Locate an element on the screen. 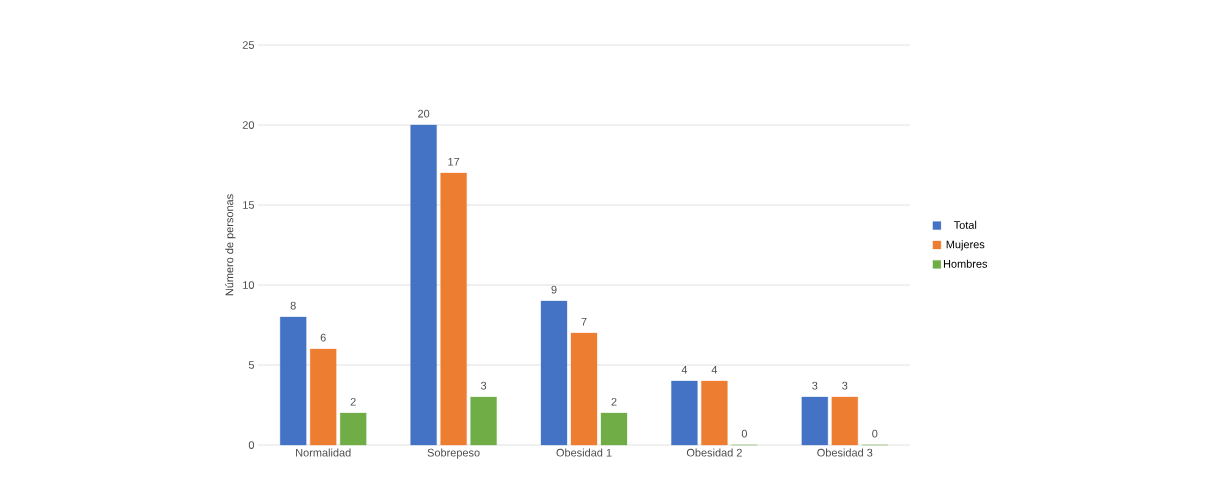 This screenshot has height=492, width=1205. data-label: 8 is located at coordinates (293, 305).